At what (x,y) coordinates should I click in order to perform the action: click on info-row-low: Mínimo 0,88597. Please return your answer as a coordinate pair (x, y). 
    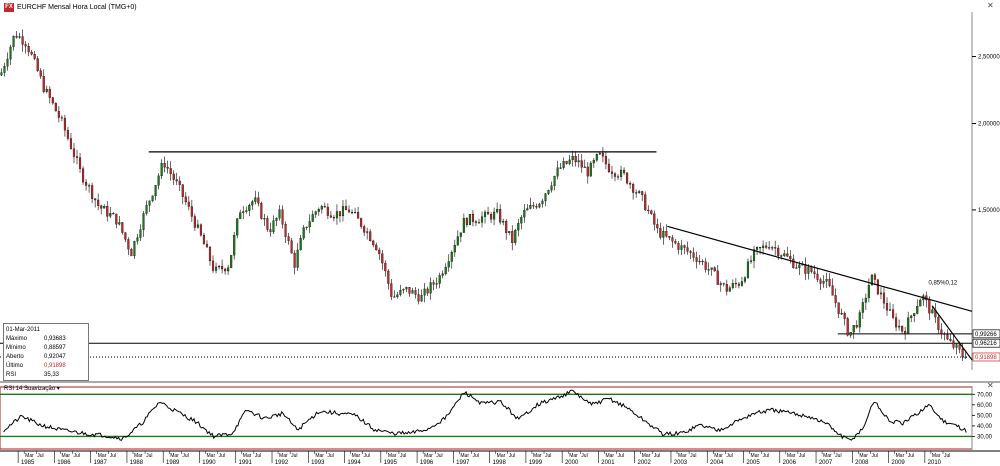
    Looking at the image, I should click on (36, 347).